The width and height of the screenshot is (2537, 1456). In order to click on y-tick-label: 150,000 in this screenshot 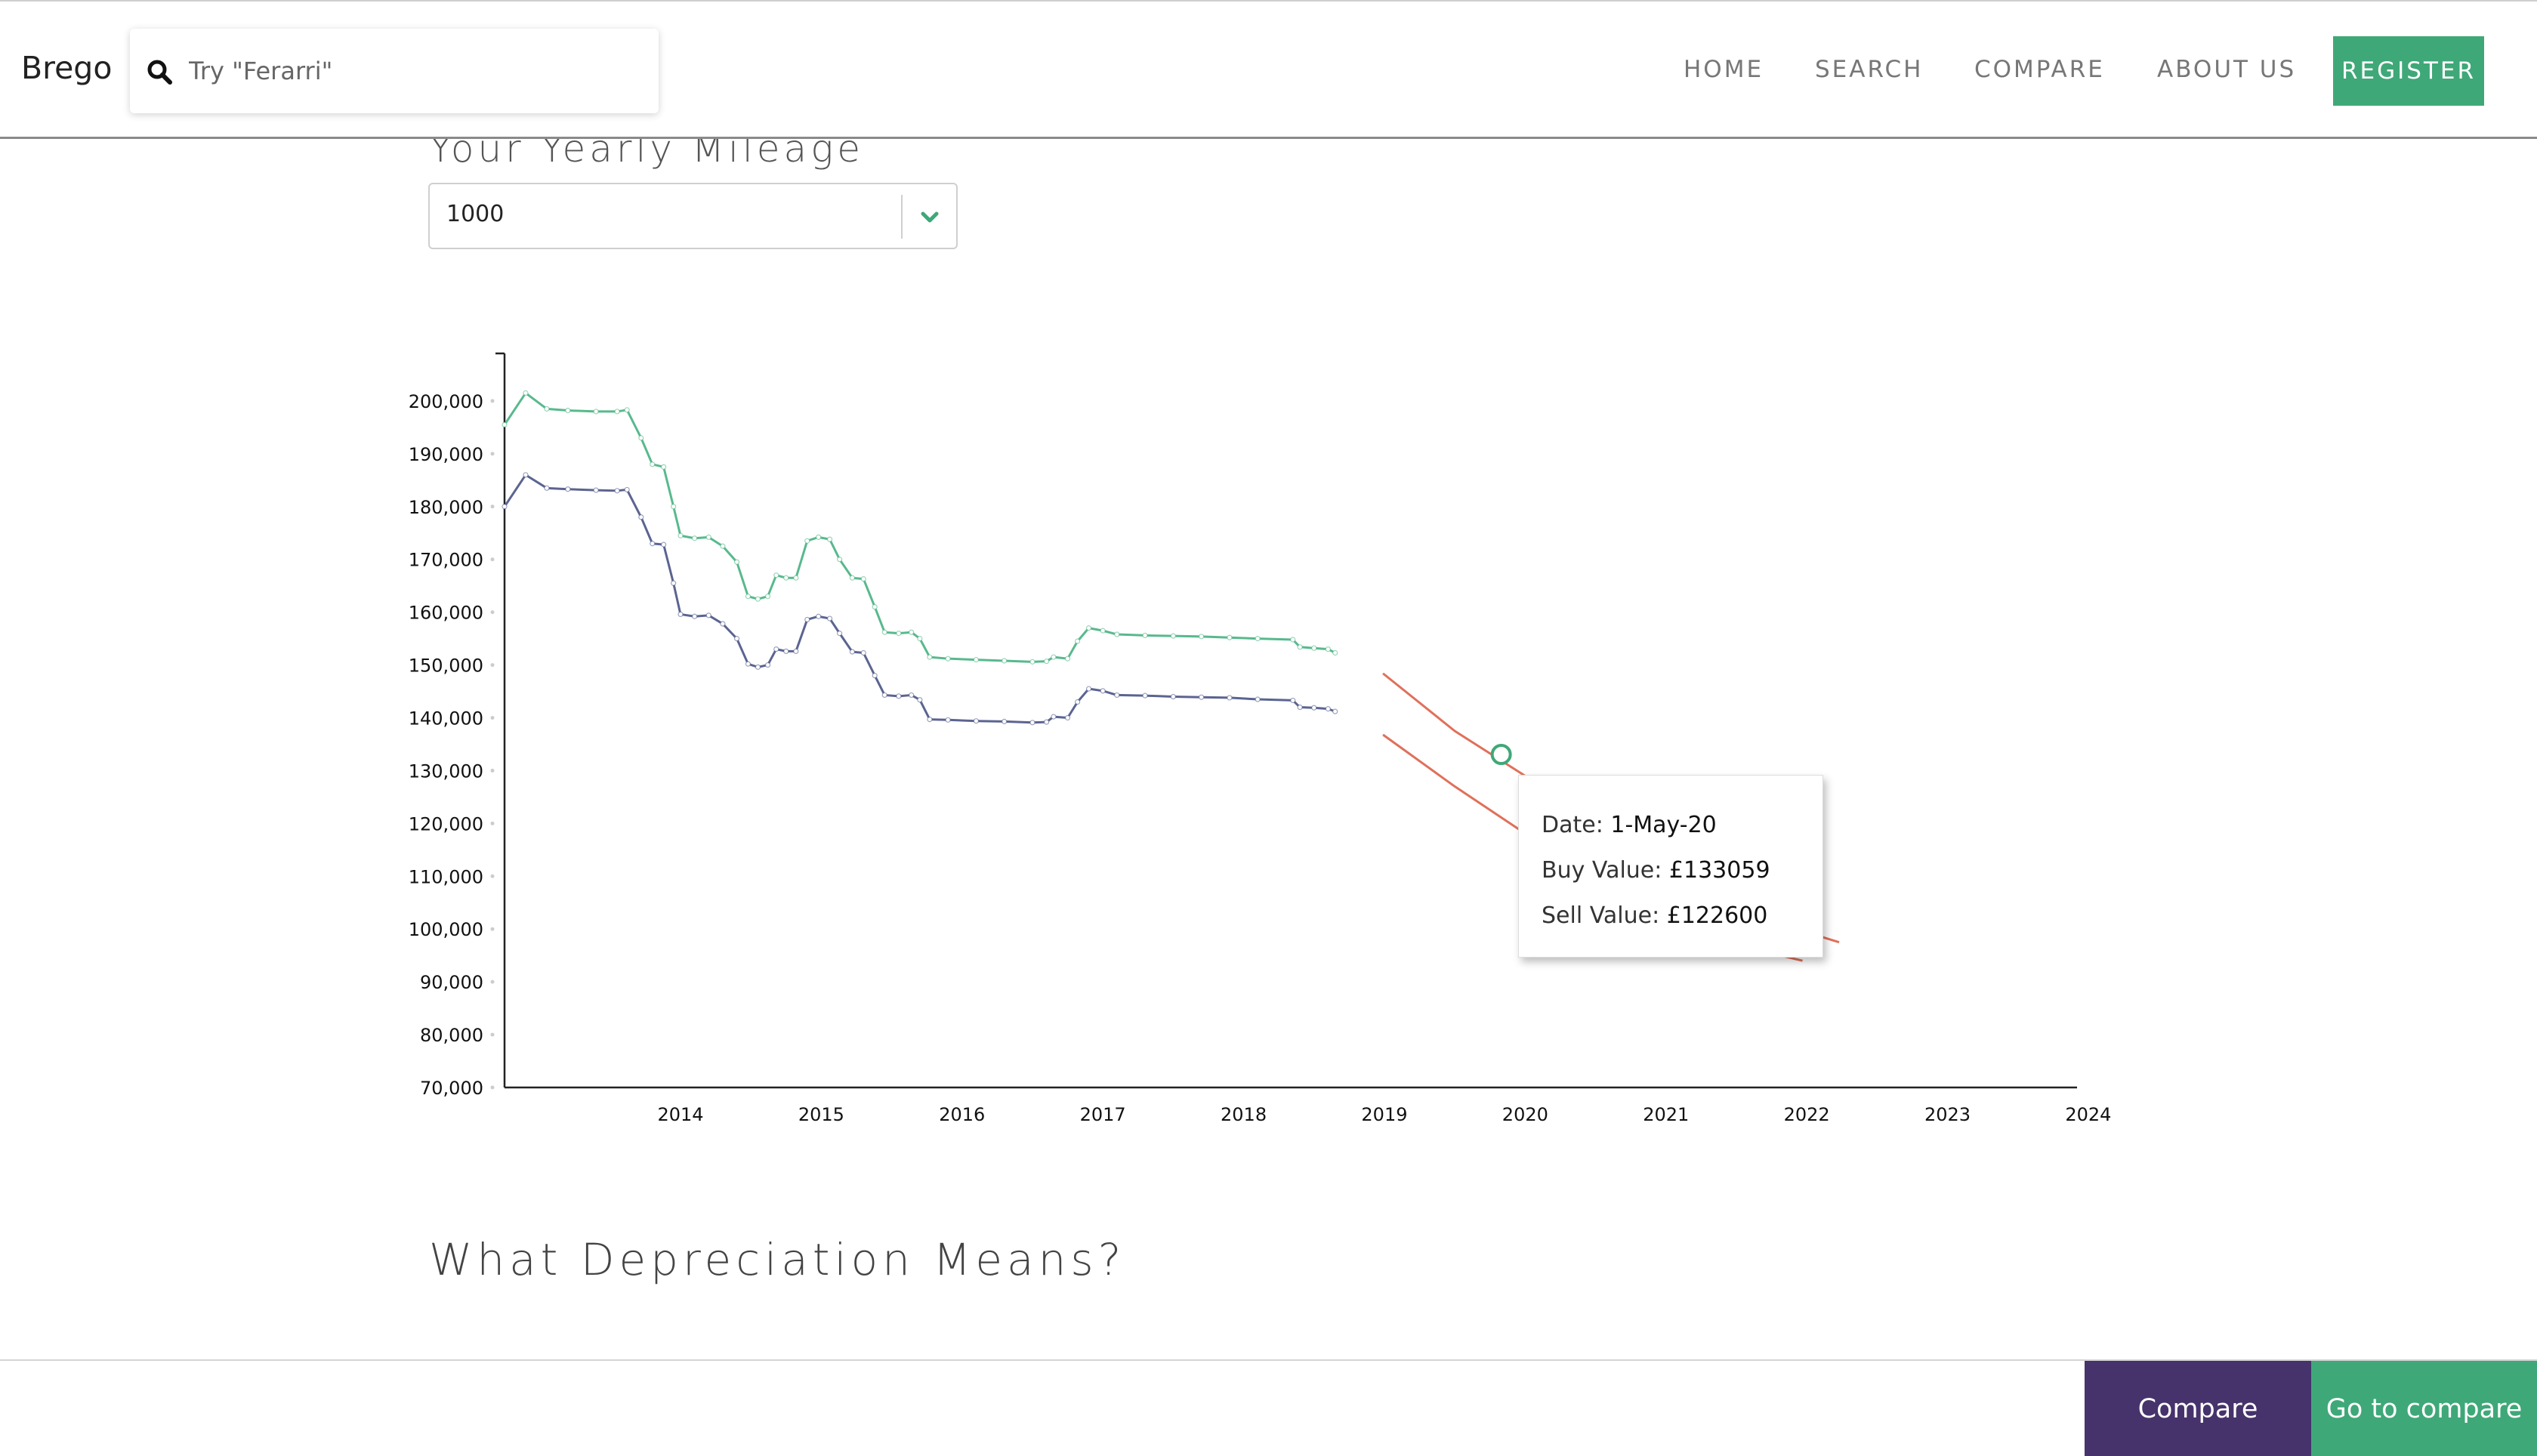, I will do `click(446, 666)`.